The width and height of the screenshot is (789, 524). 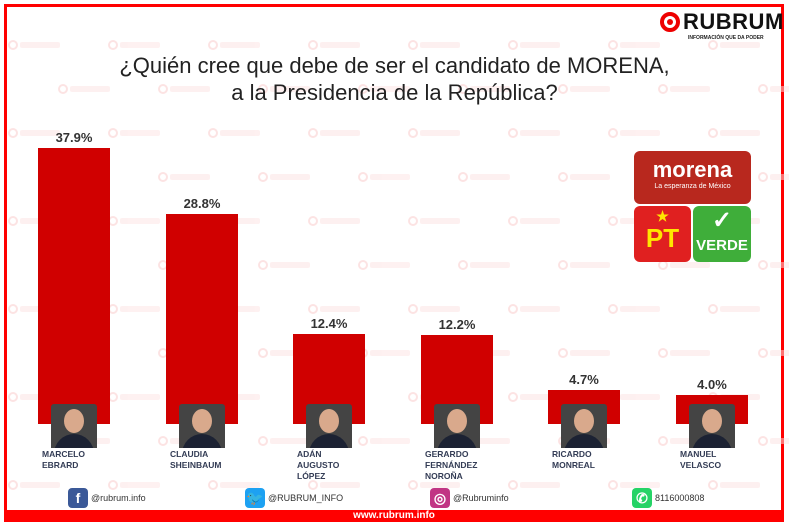 I want to click on twitter-icon: 🐦, so click(x=255, y=498).